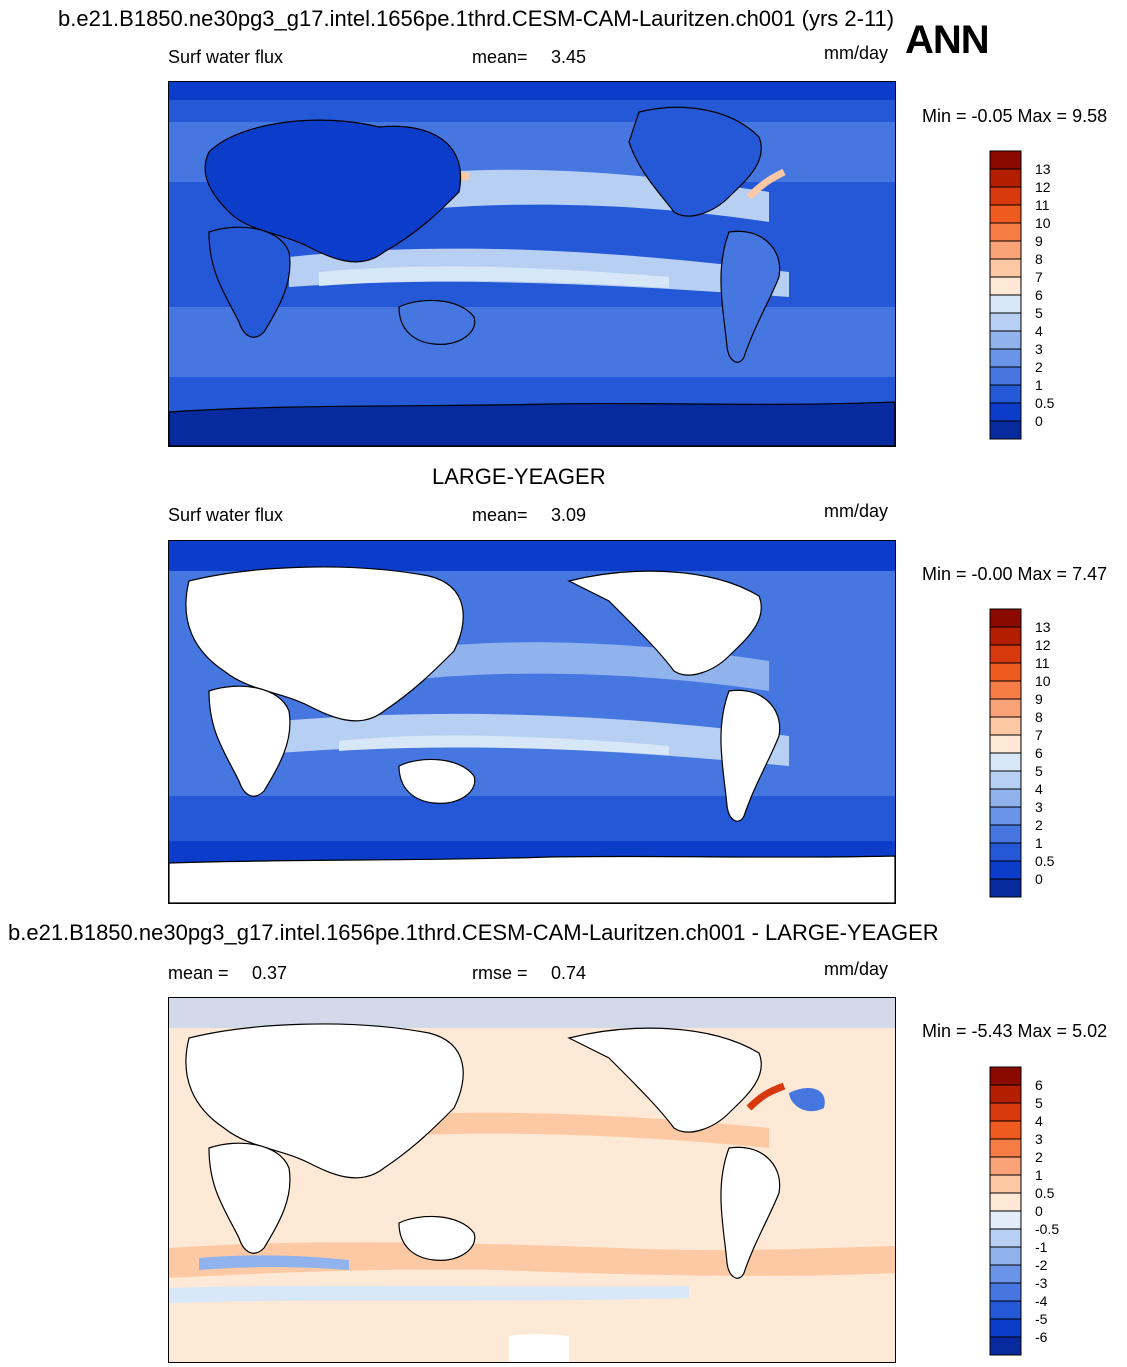 This screenshot has width=1127, height=1367. I want to click on panel2-title: LARGE-YEAGER, so click(519, 476).